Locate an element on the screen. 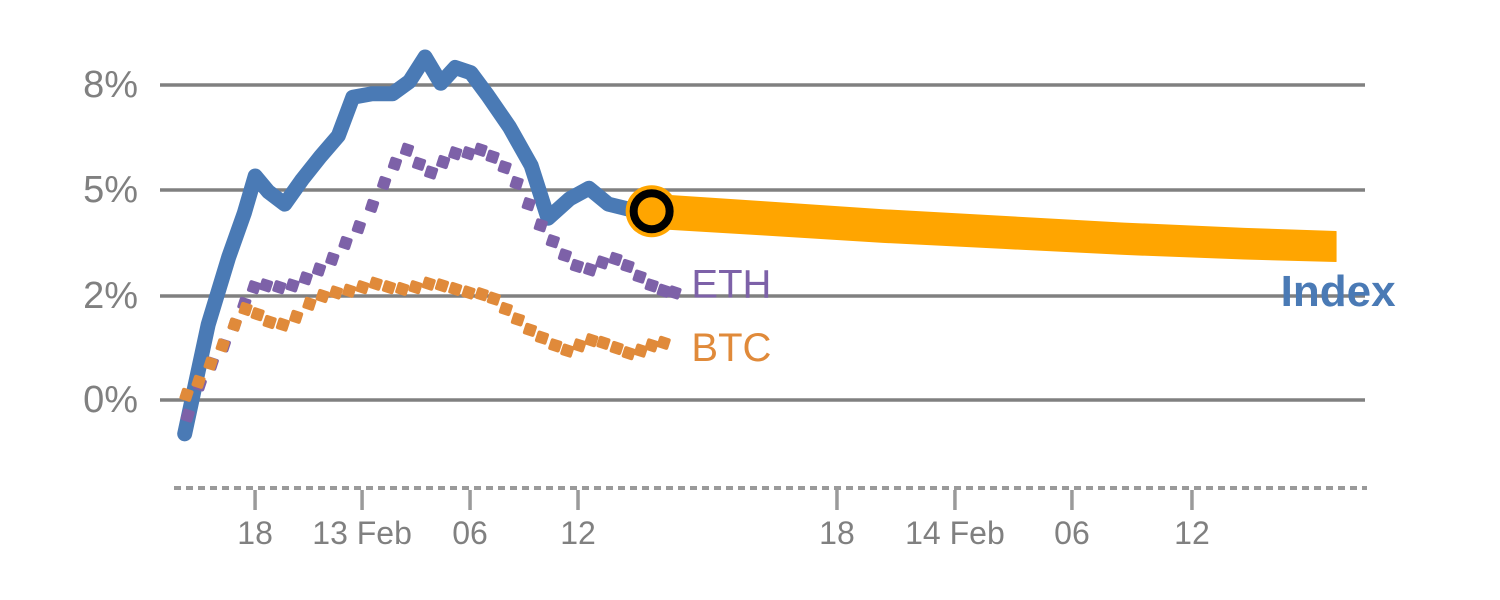 This screenshot has width=1500, height=600. x-axis-group: 18 13 Feb 06 12 18 14 Feb 06 12 is located at coordinates (770, 518).